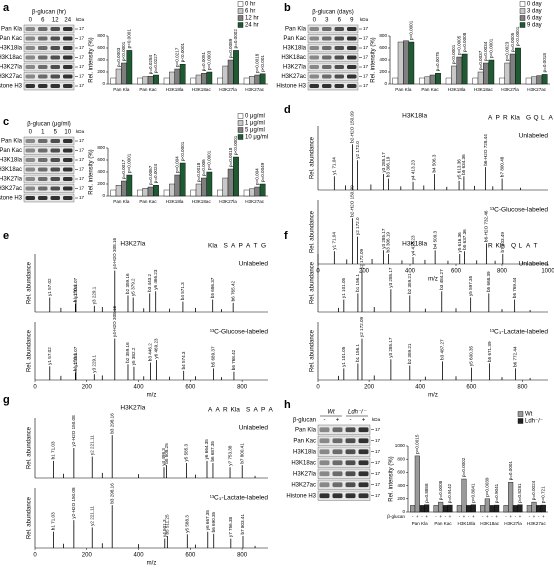 This screenshot has width=554, height=569. What do you see at coordinates (242, 556) in the screenshot?
I see `x-tick-label: 800` at bounding box center [242, 556].